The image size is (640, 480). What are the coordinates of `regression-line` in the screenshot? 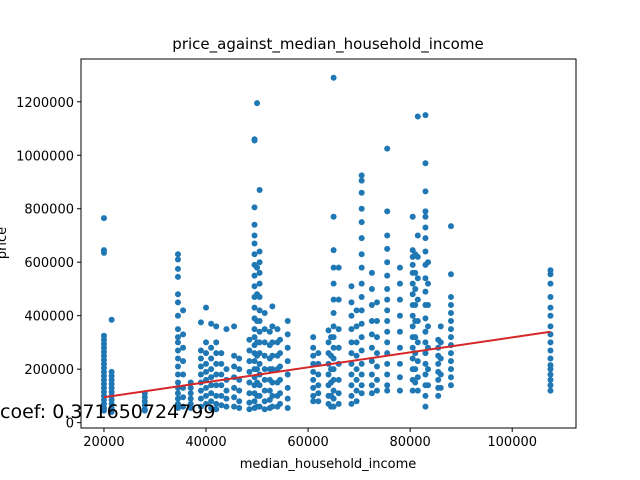 It's located at (327, 364).